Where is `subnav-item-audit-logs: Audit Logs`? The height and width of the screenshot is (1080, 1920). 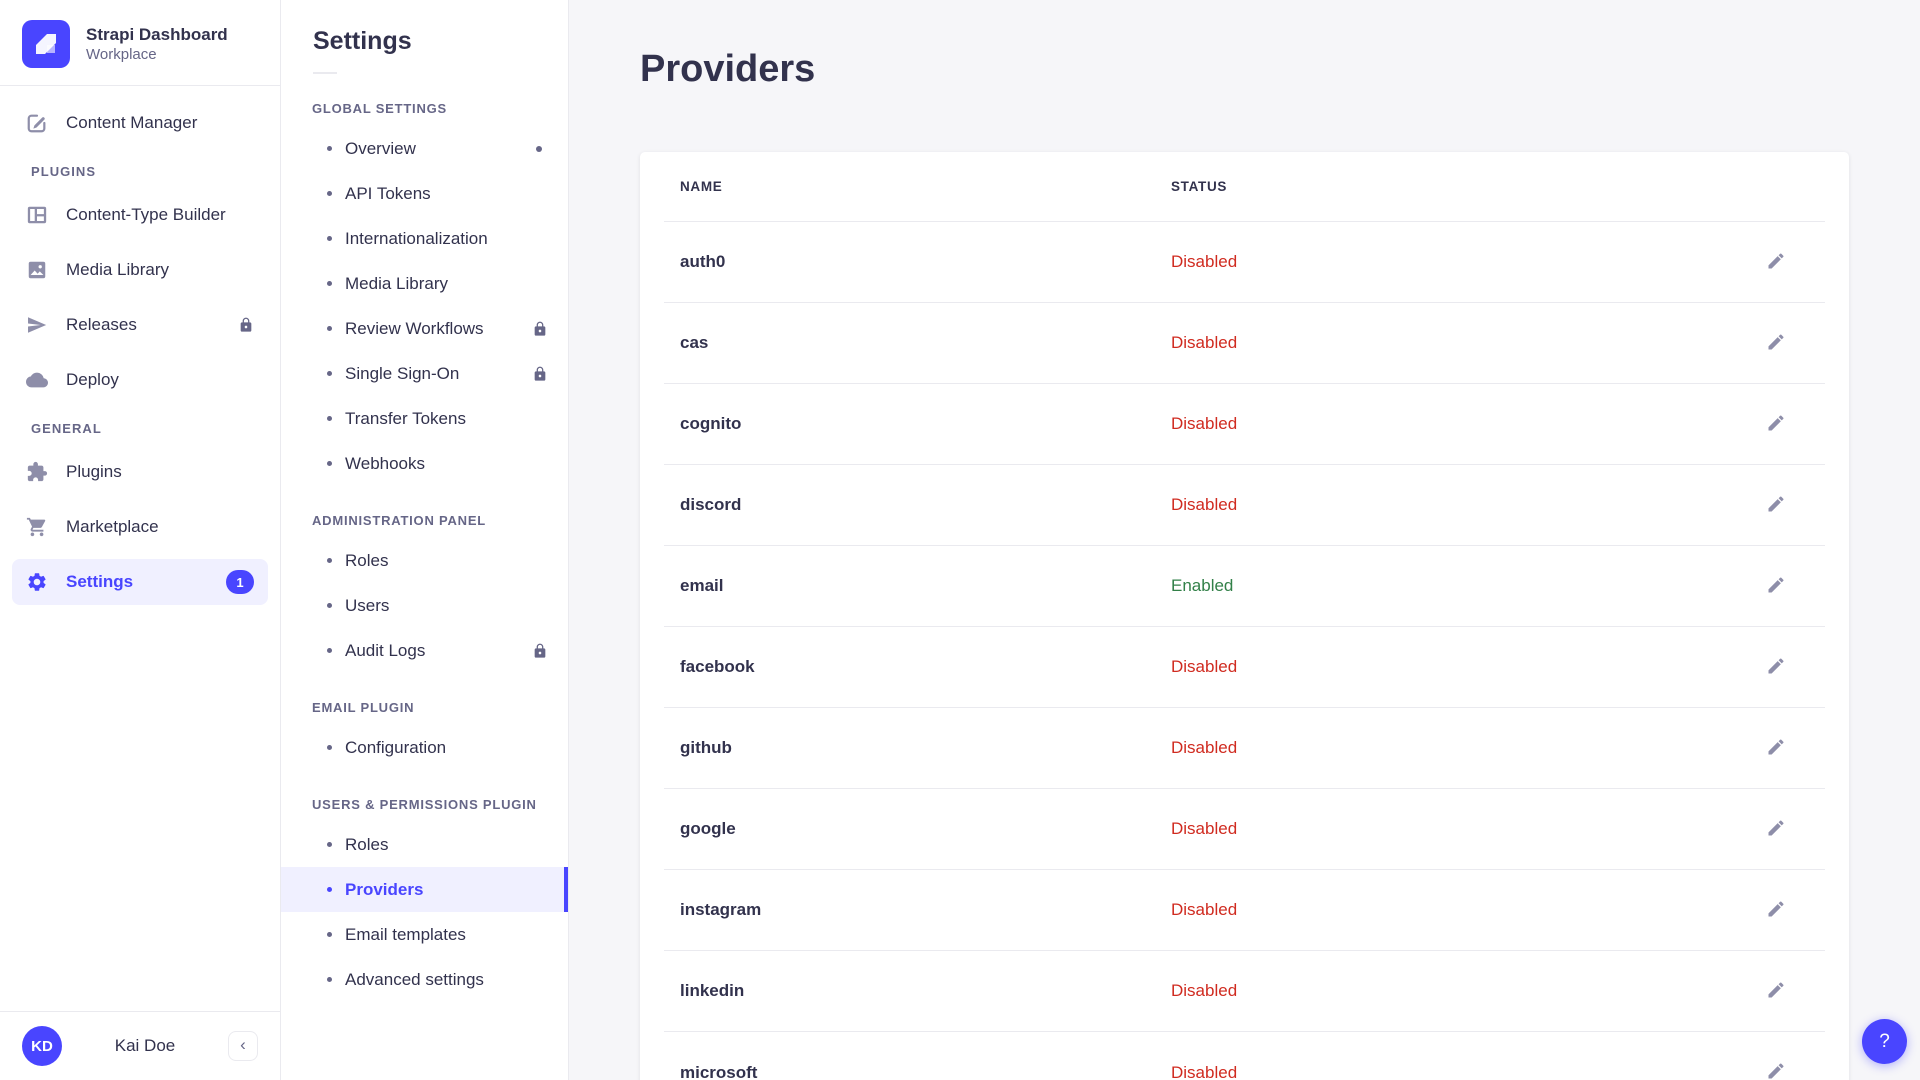
subnav-item-audit-logs: Audit Logs is located at coordinates (424, 650).